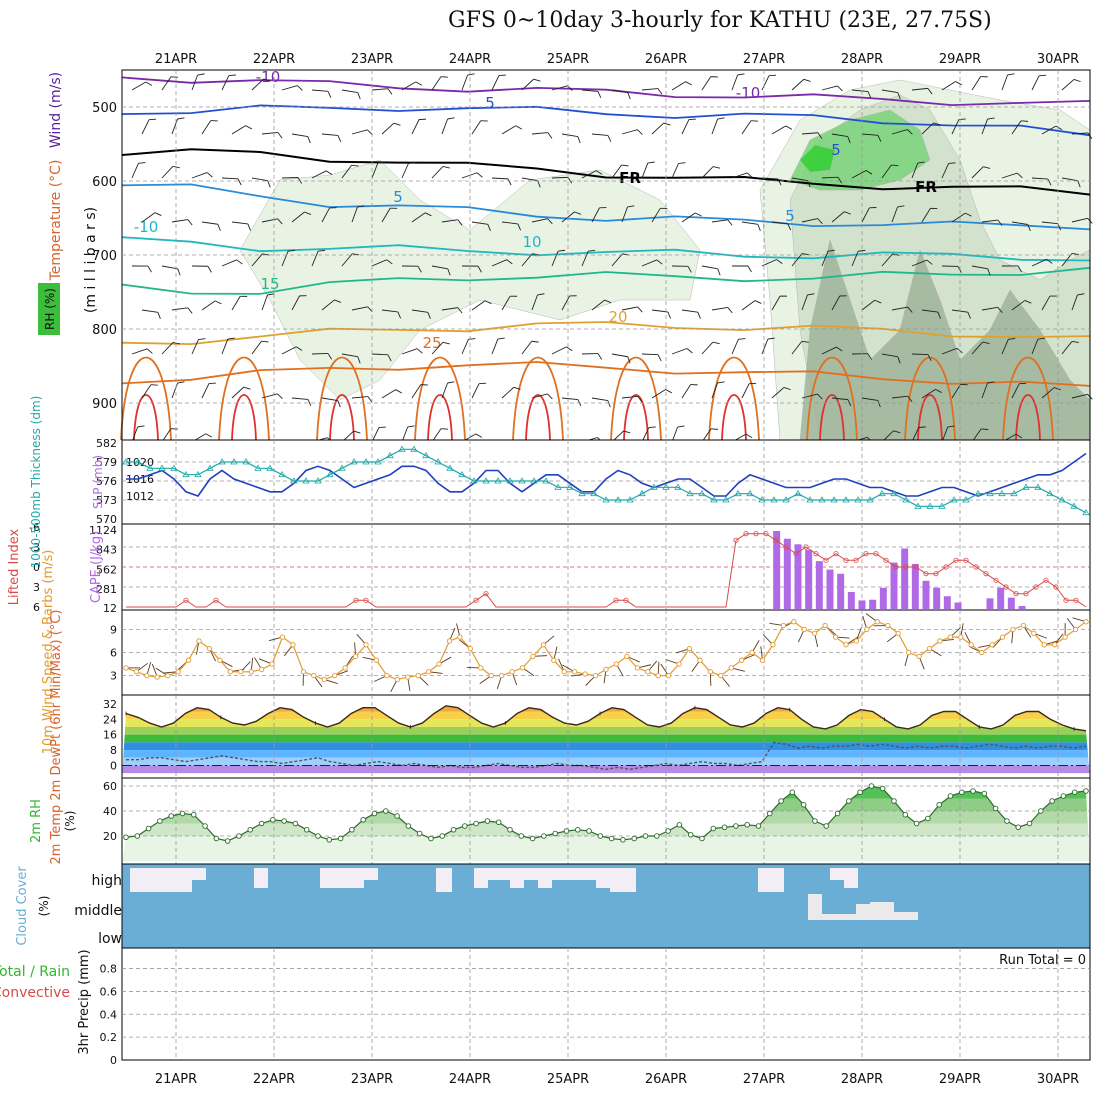  I want to click on li-tick-label: 6, so click(36, 607).